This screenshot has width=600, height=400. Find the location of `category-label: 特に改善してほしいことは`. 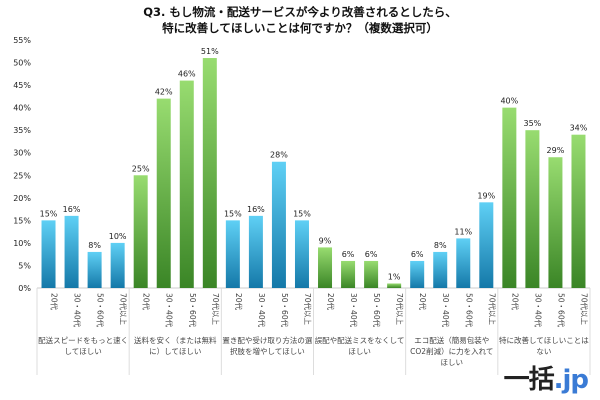

category-label: 特に改善してほしいことは is located at coordinates (544, 340).